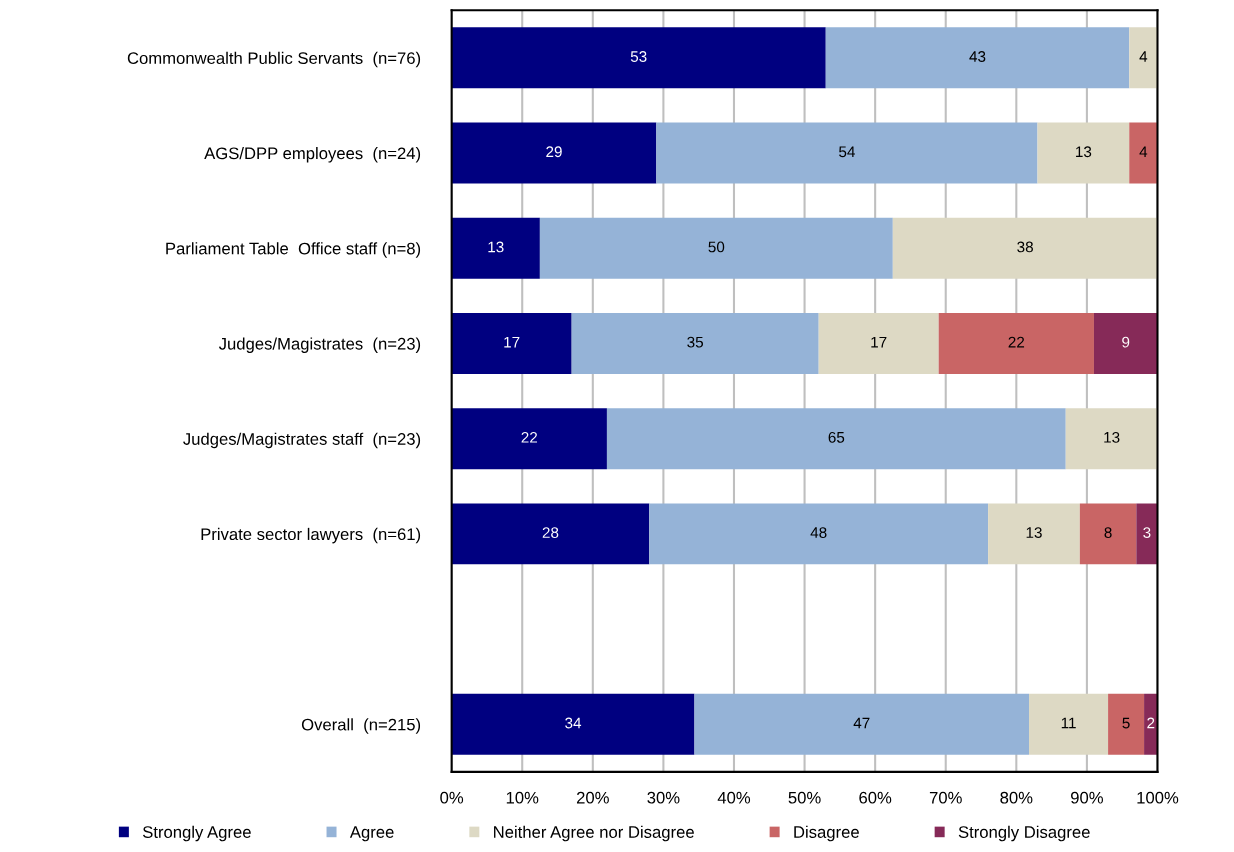  I want to click on x-tick-label: 30%, so click(663, 797).